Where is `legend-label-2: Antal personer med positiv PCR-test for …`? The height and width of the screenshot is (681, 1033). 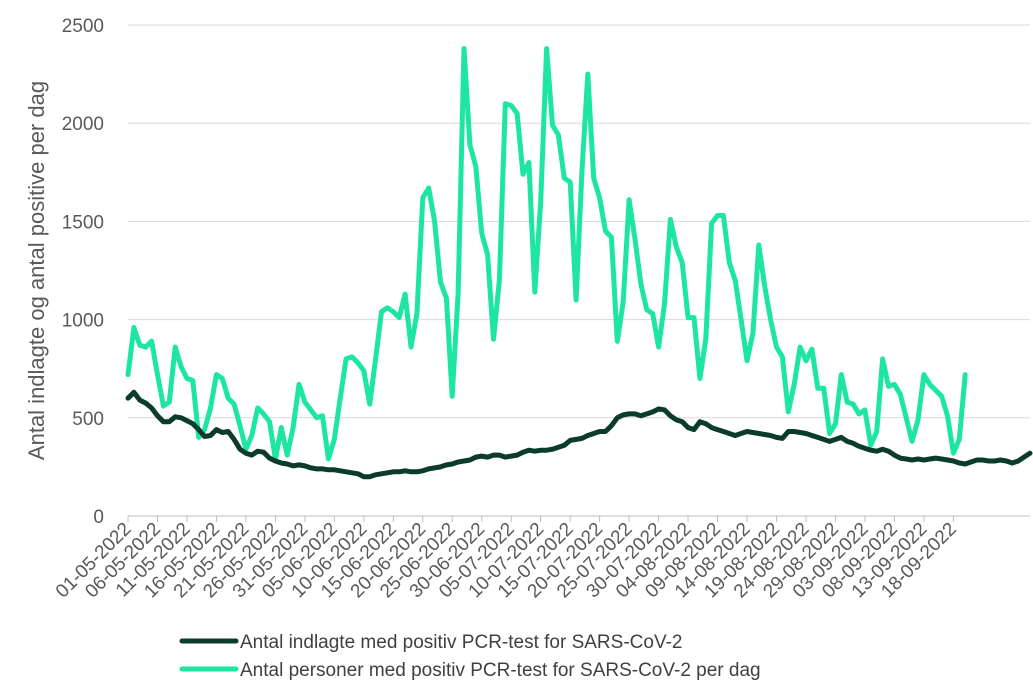
legend-label-2: Antal personer med positiv PCR-test for … is located at coordinates (500, 670).